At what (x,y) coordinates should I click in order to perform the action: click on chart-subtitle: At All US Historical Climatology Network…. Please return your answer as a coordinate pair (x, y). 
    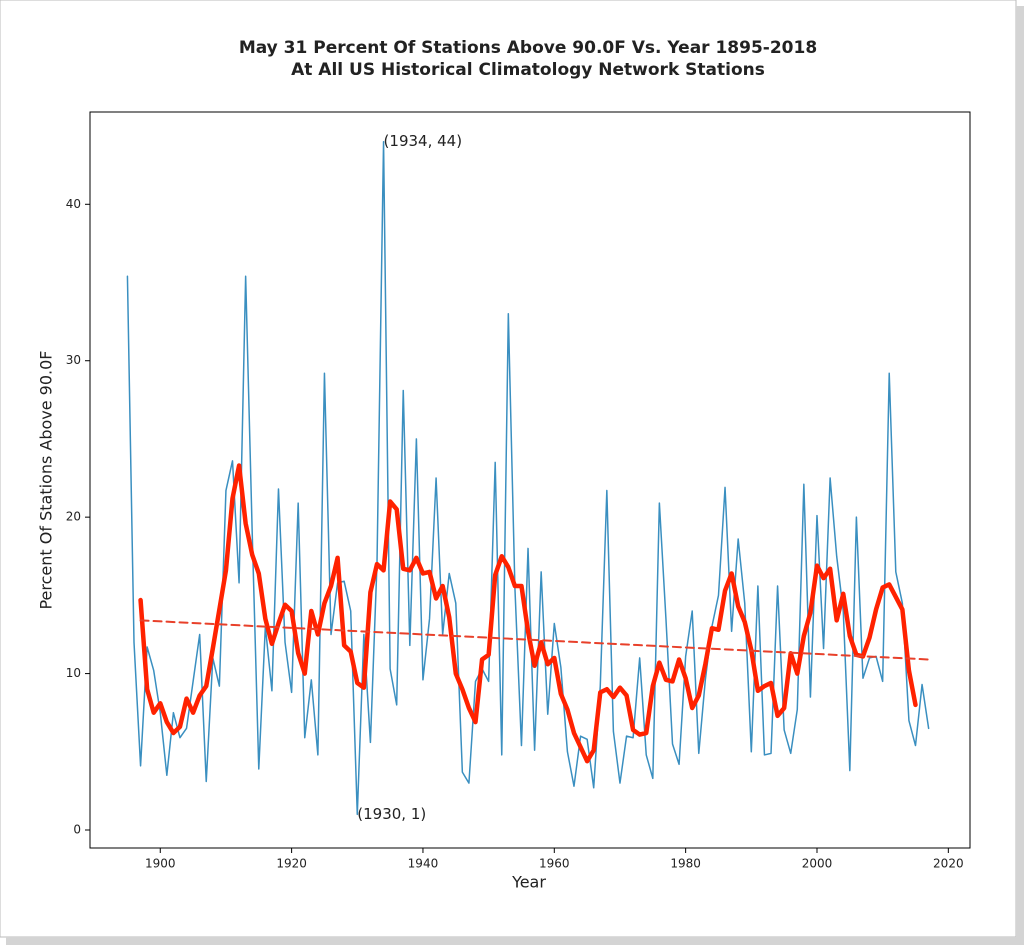
    Looking at the image, I should click on (528, 70).